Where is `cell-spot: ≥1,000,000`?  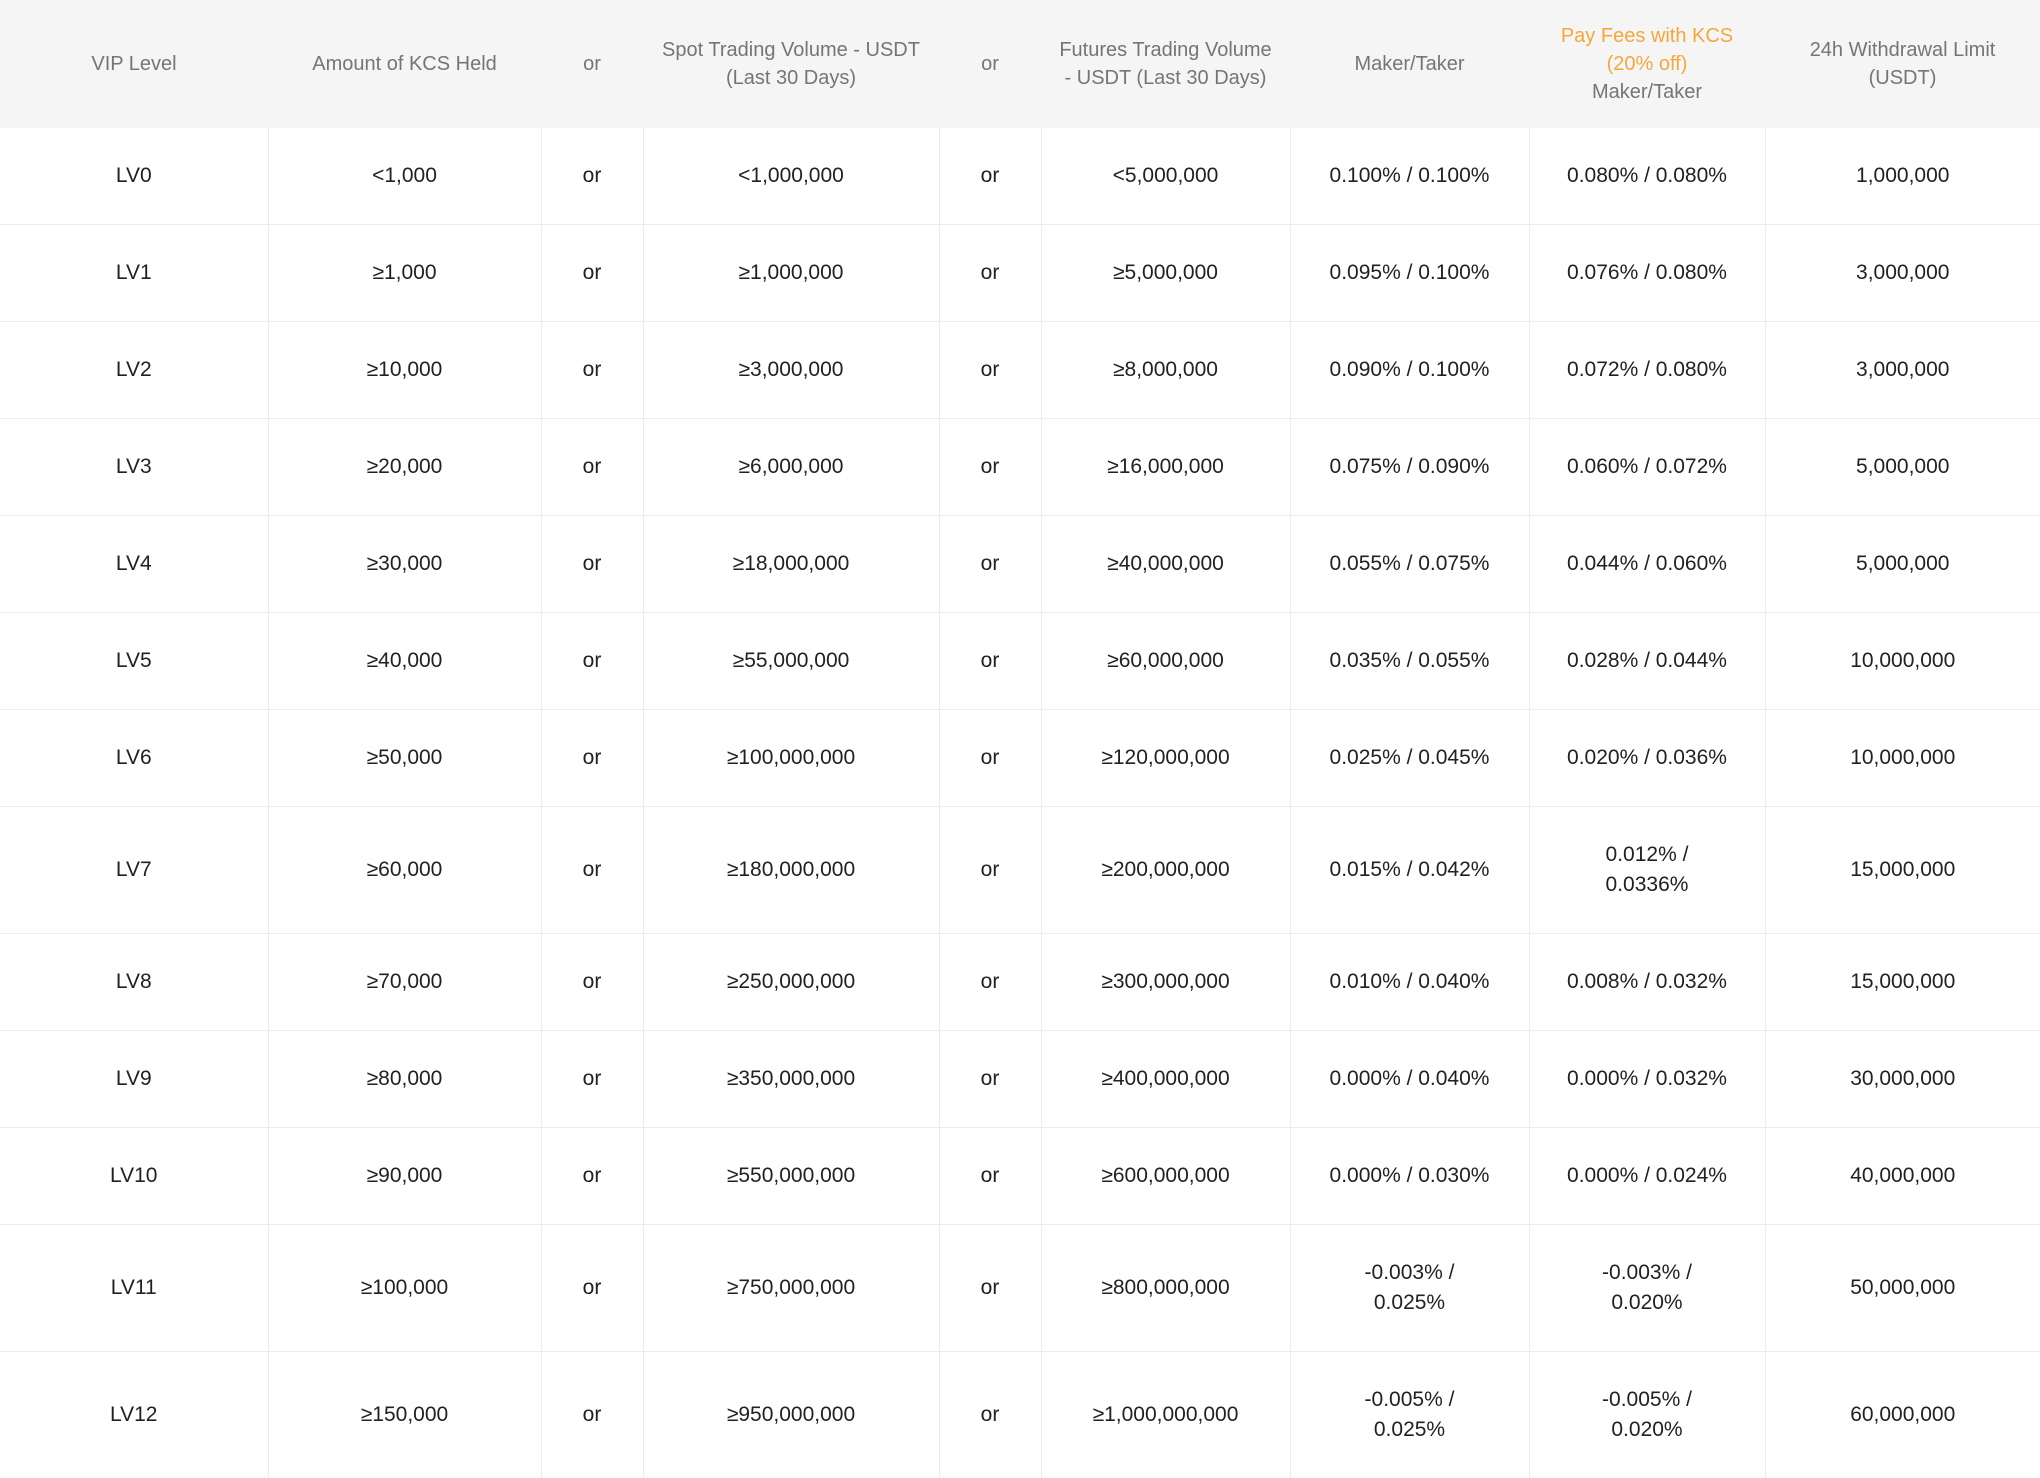 cell-spot: ≥1,000,000 is located at coordinates (791, 273).